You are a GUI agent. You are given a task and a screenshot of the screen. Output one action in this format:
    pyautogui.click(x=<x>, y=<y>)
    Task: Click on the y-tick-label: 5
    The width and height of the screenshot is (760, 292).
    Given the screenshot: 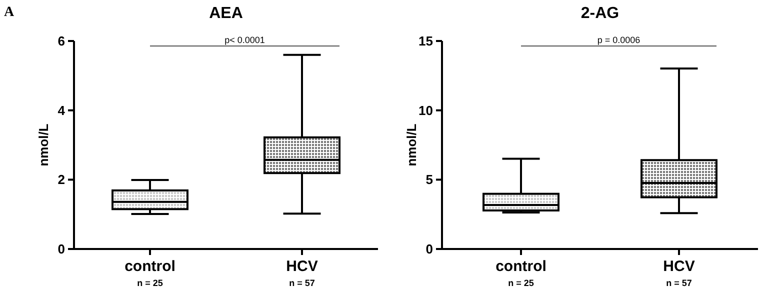 What is the action you would take?
    pyautogui.click(x=429, y=180)
    